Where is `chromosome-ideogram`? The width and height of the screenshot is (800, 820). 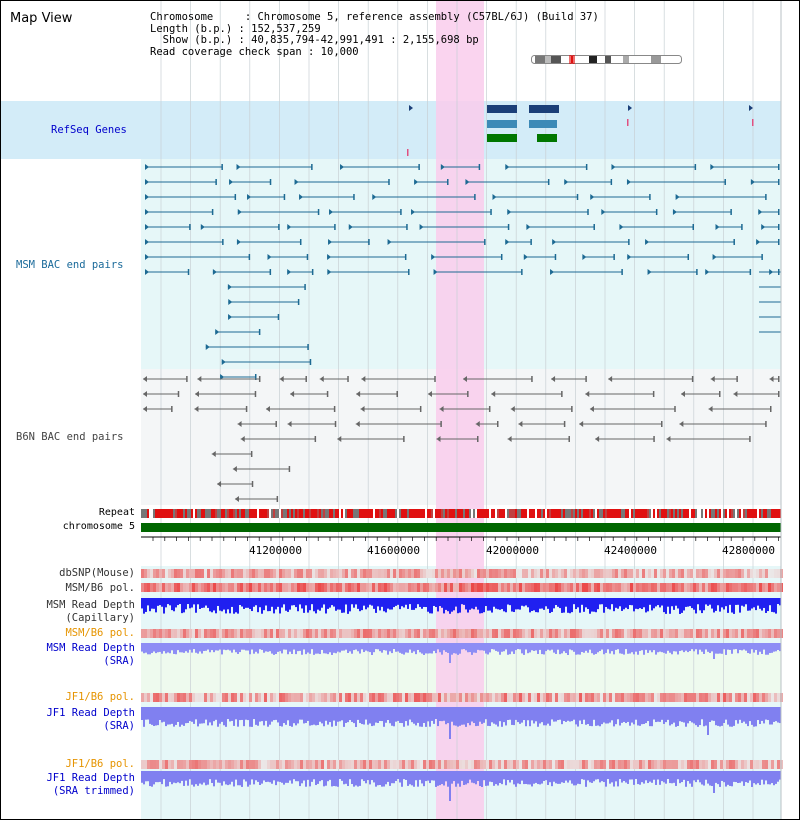
chromosome-ideogram is located at coordinates (607, 59).